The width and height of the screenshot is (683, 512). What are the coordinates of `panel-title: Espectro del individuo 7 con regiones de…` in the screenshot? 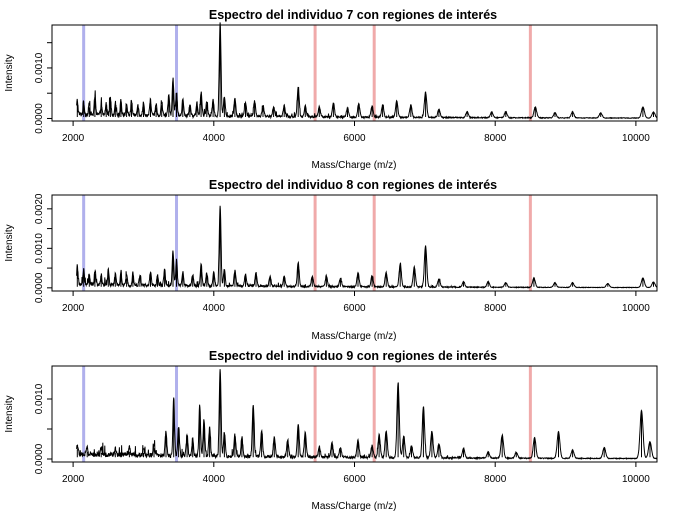 It's located at (353, 15).